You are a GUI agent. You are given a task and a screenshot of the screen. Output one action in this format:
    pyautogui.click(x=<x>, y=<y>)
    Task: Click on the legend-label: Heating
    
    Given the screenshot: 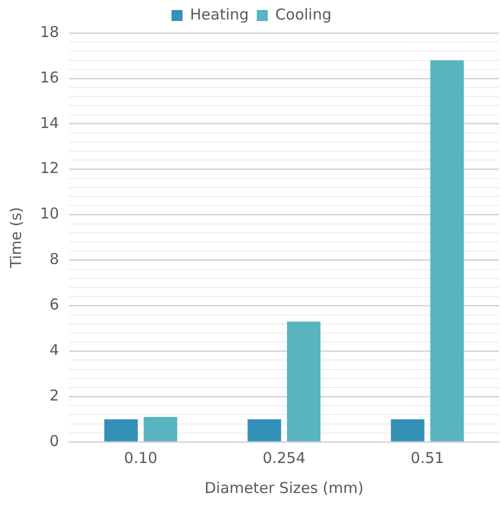 What is the action you would take?
    pyautogui.click(x=219, y=14)
    